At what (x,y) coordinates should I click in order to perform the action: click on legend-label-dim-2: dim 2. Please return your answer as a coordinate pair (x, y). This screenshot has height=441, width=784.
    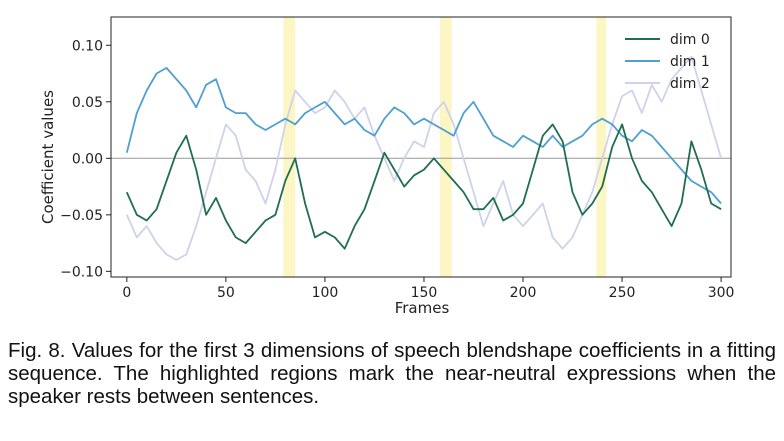
    Looking at the image, I should click on (690, 84).